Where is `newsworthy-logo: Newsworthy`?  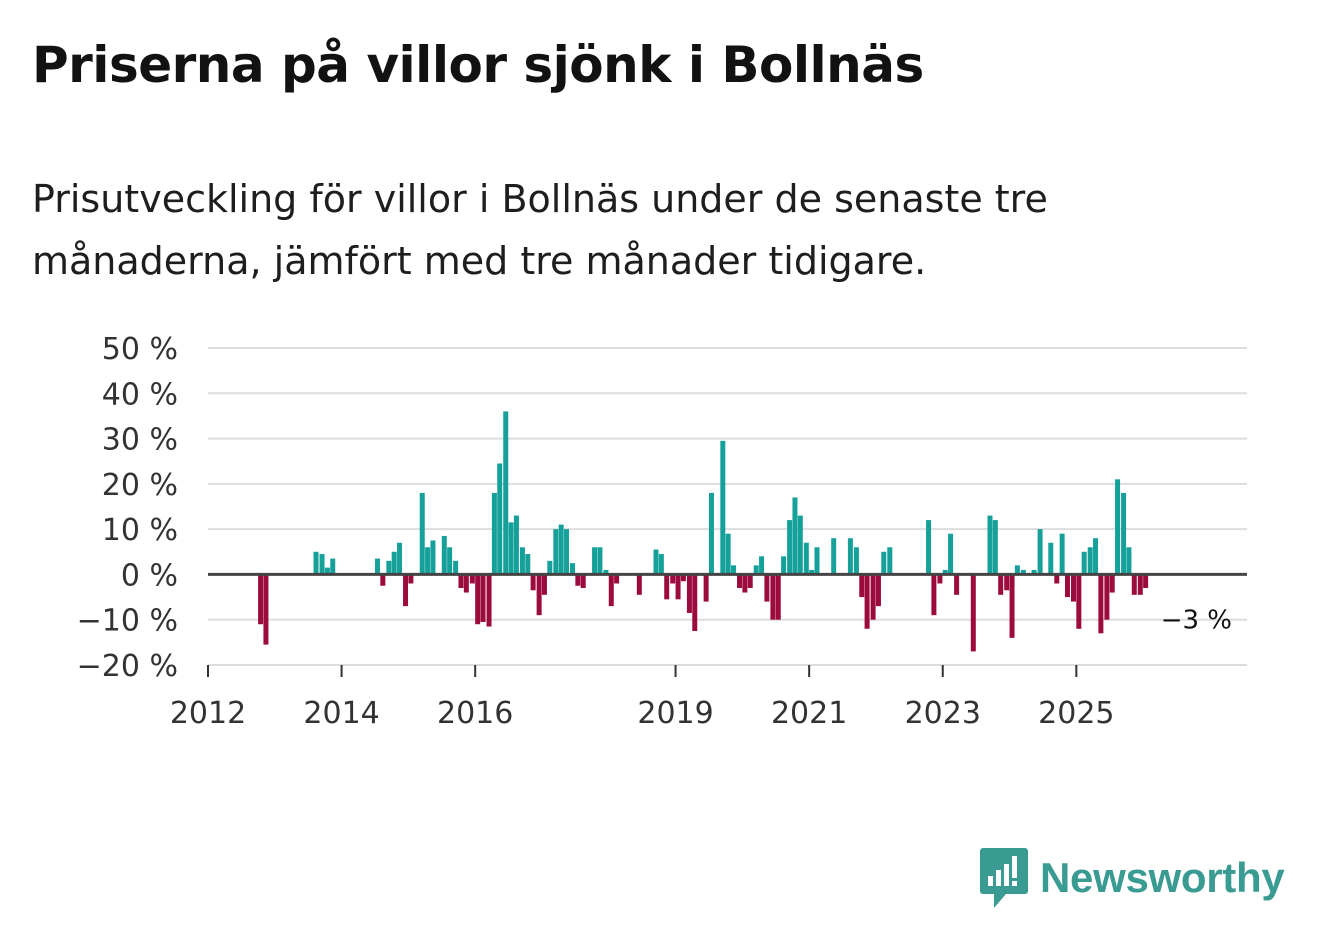 newsworthy-logo: Newsworthy is located at coordinates (1132, 878).